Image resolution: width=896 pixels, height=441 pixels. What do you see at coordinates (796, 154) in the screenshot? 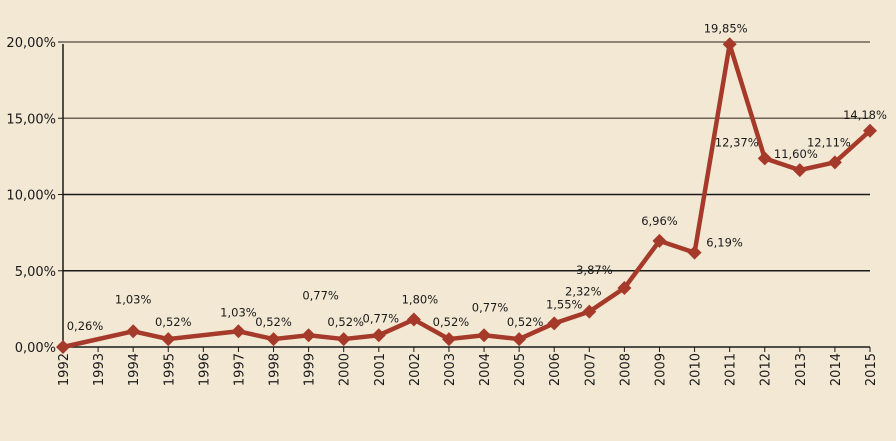
I see `data-label: 11,60%` at bounding box center [796, 154].